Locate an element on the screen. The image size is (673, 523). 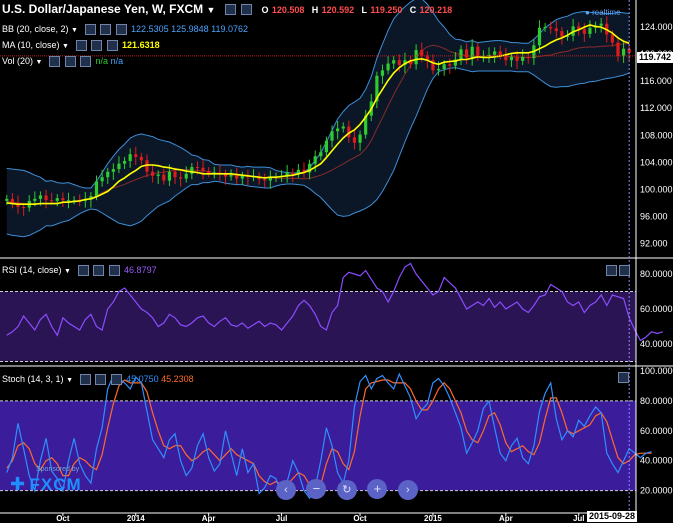
zoom-out-button: − is located at coordinates (316, 489).